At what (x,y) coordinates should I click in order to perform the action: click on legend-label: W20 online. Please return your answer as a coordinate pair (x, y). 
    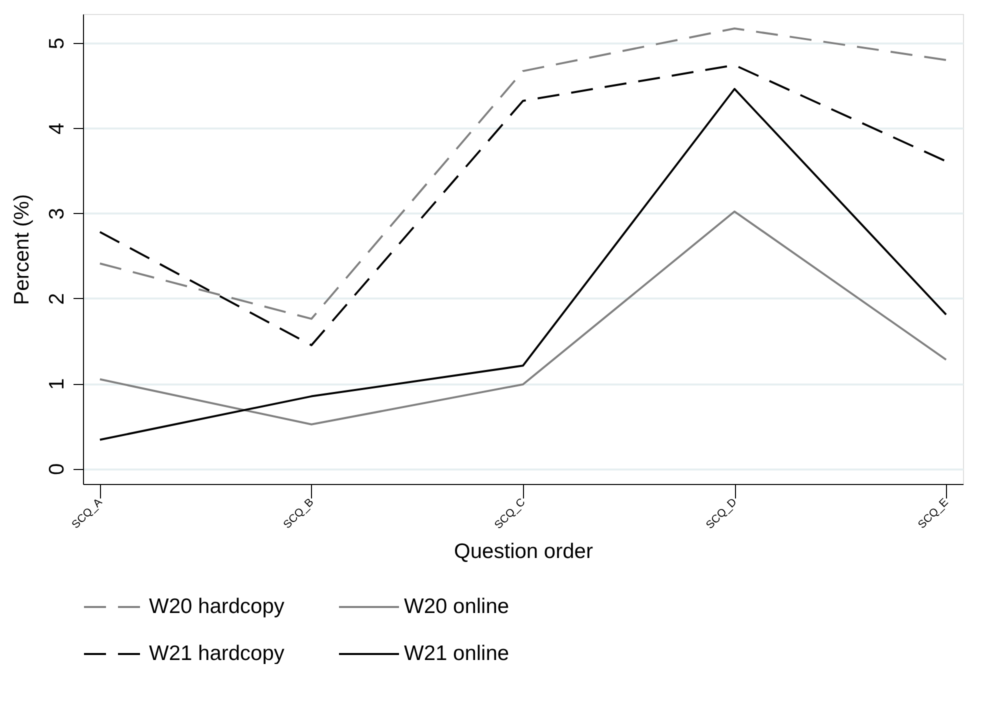
    Looking at the image, I should click on (457, 606).